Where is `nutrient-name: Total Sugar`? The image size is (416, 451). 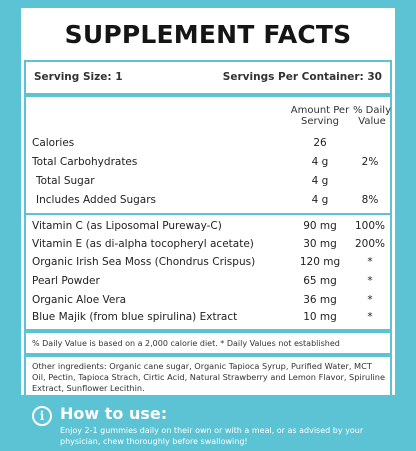 nutrient-name: Total Sugar is located at coordinates (65, 181).